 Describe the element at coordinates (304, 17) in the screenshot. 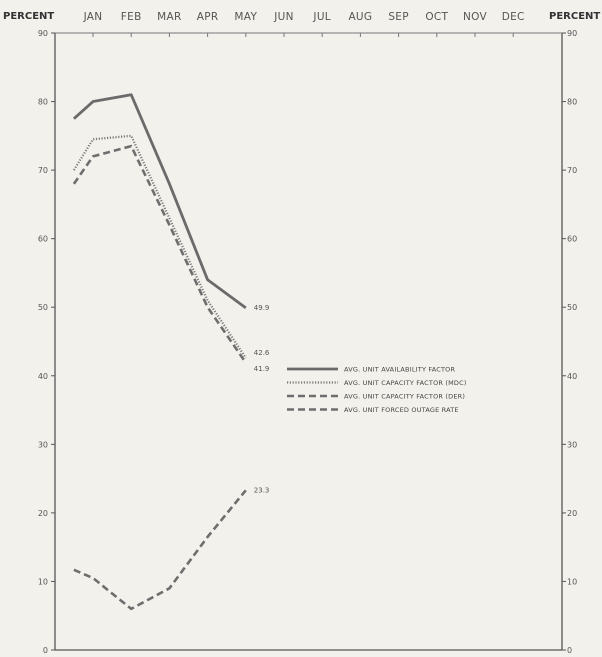

I see `x-axis-month-labels: JAN FEB MAR APR MAY JUN JUL AUG SEP OCT NOV DEC` at that location.